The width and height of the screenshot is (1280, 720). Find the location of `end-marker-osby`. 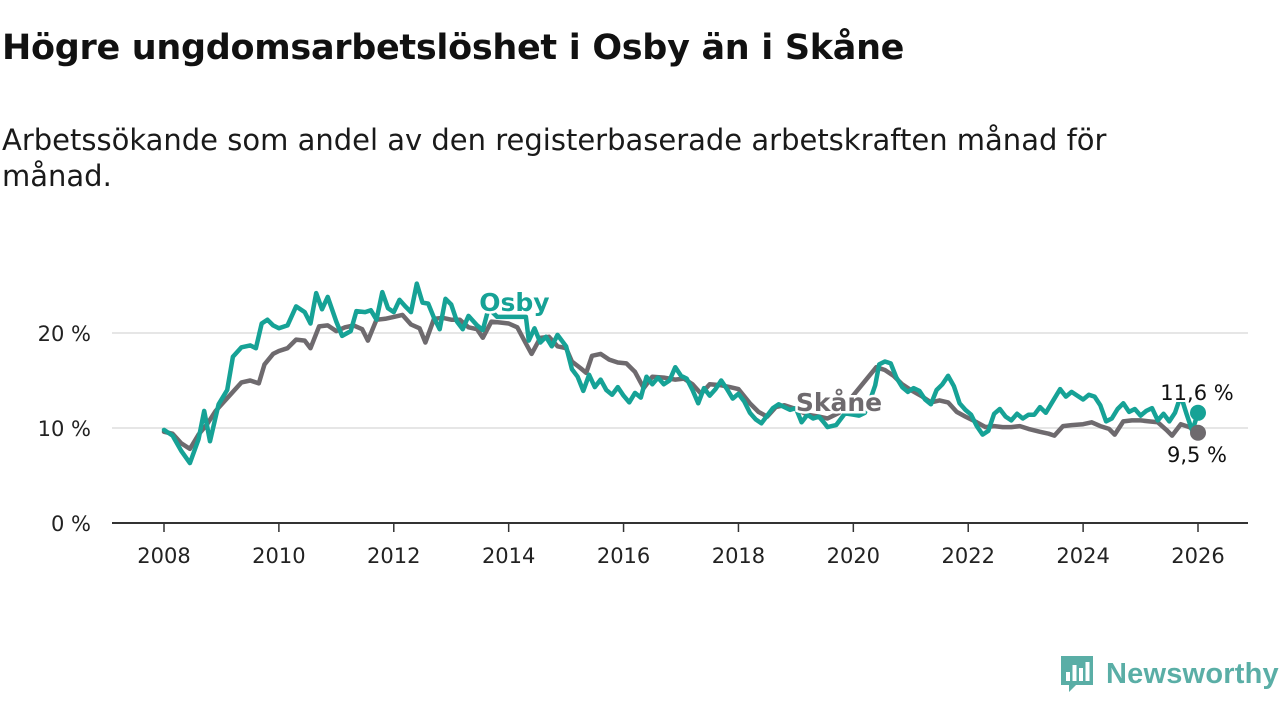

end-marker-osby is located at coordinates (1198, 412).